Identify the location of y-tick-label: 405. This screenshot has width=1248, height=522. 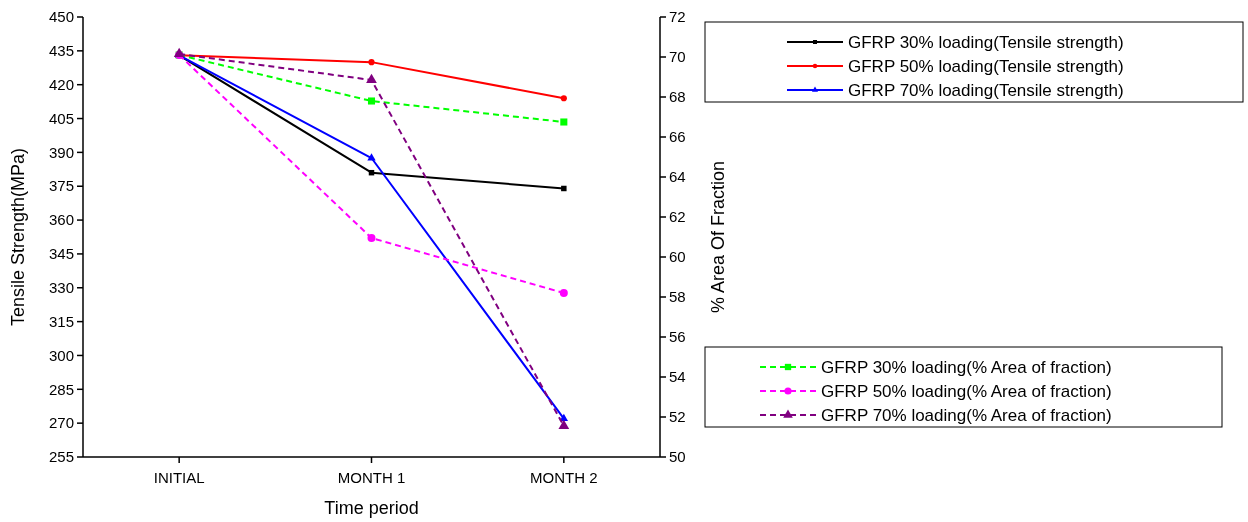
(61, 118).